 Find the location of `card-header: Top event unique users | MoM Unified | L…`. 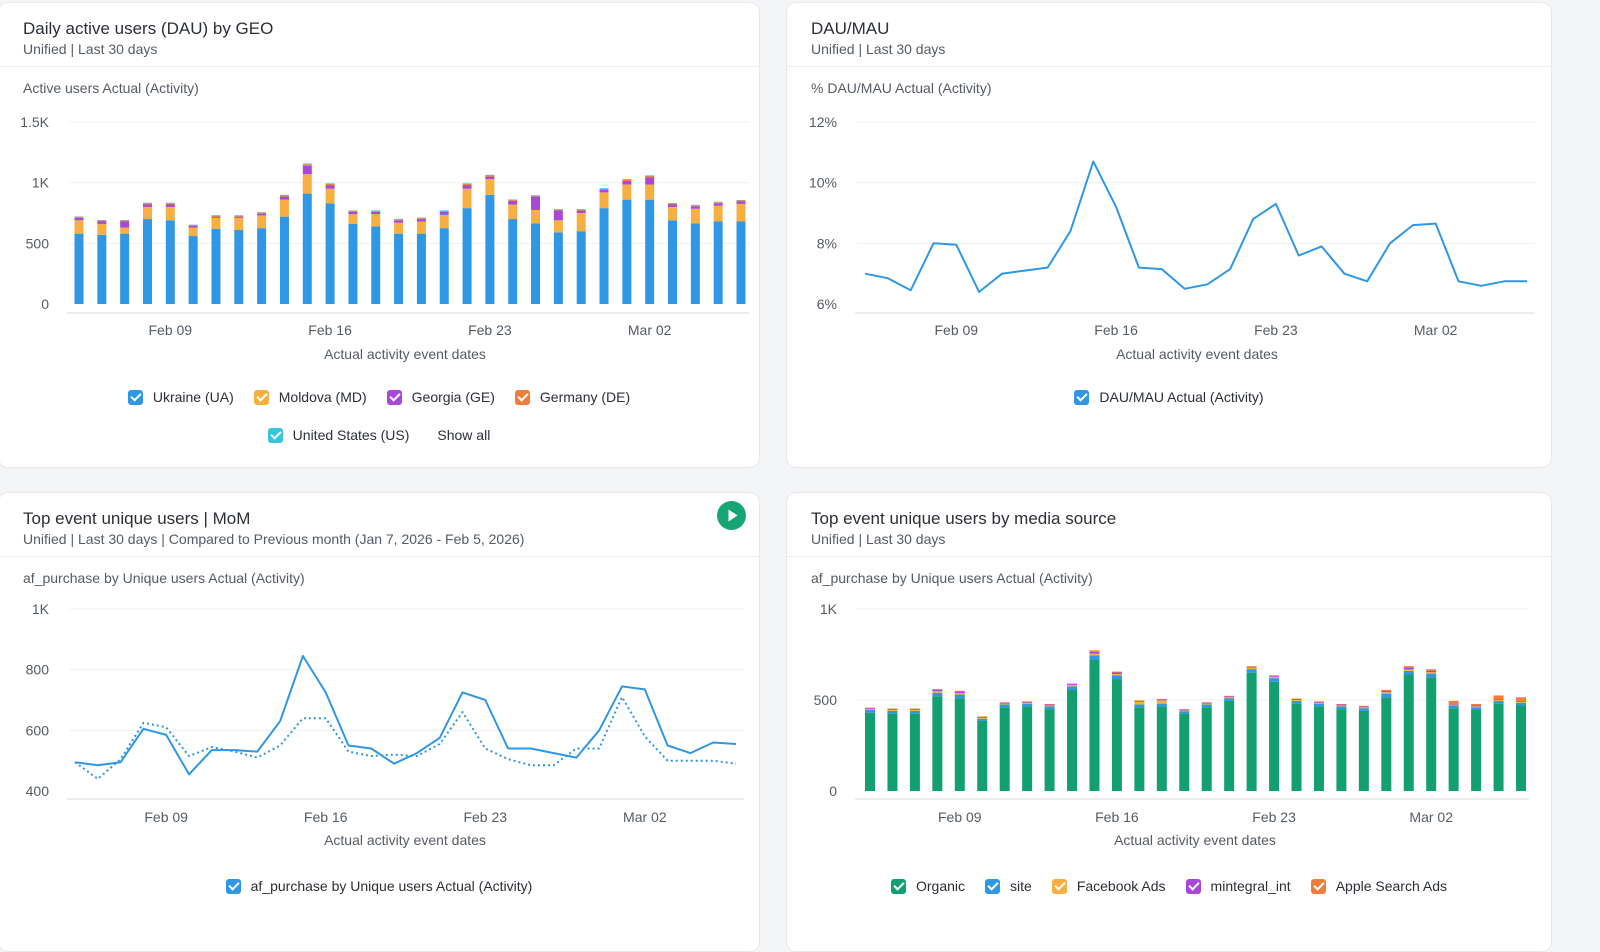

card-header: Top event unique users | MoM Unified | L… is located at coordinates (379, 525).